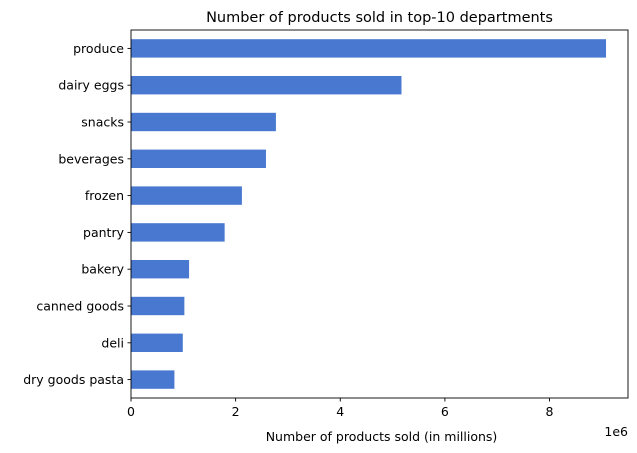 Image resolution: width=637 pixels, height=453 pixels. What do you see at coordinates (550, 411) in the screenshot?
I see `x-tick-label: 8` at bounding box center [550, 411].